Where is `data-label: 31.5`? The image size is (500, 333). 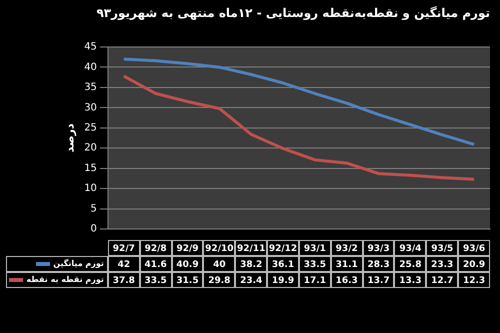 data-label: 31.5 is located at coordinates (188, 280).